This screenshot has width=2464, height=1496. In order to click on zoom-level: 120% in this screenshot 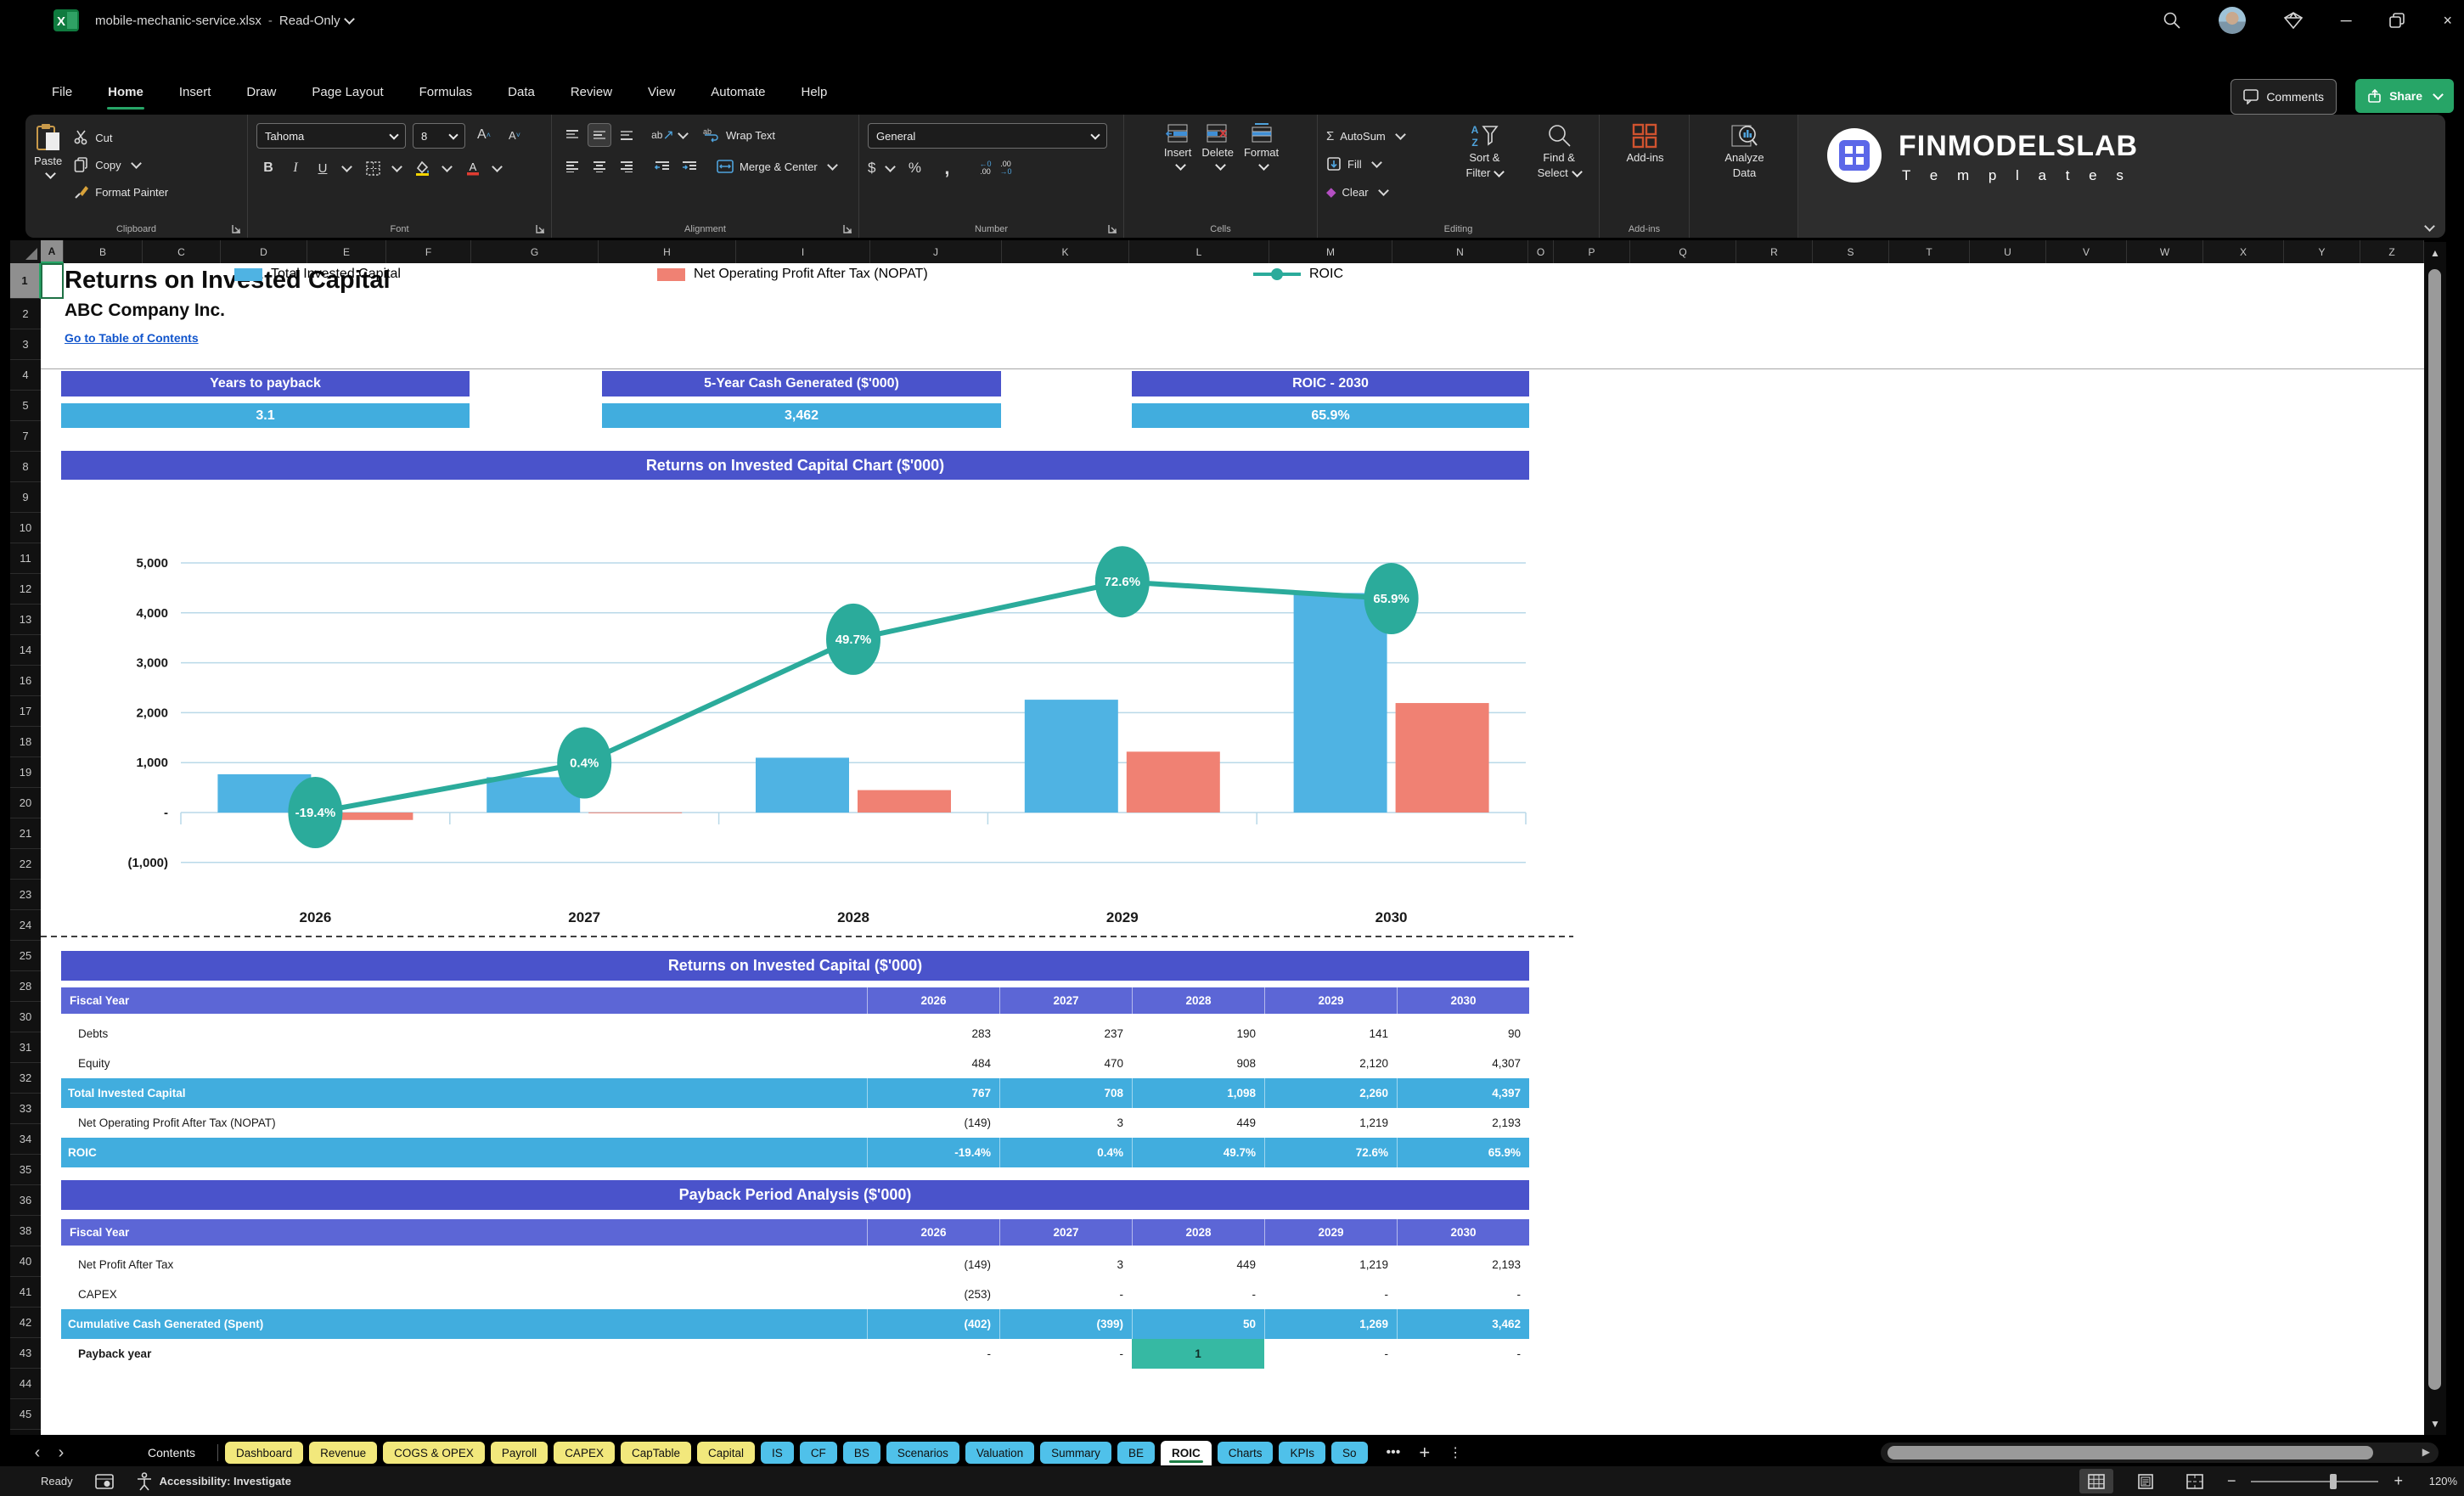, I will do `click(2442, 1481)`.